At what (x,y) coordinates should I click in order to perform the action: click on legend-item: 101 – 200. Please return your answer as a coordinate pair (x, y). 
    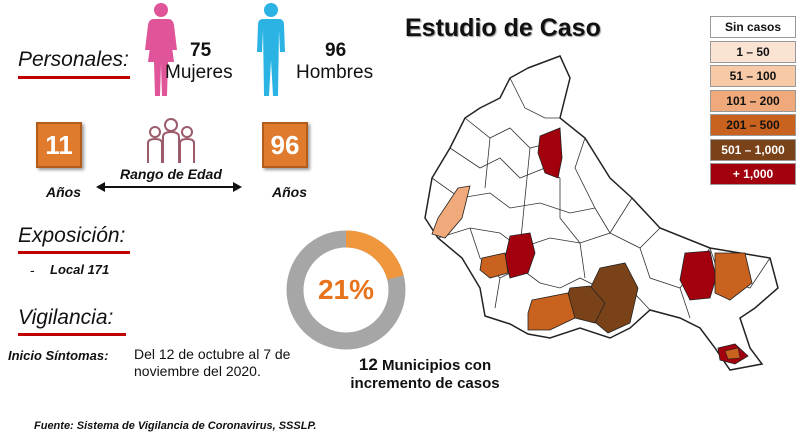
    Looking at the image, I should click on (753, 100).